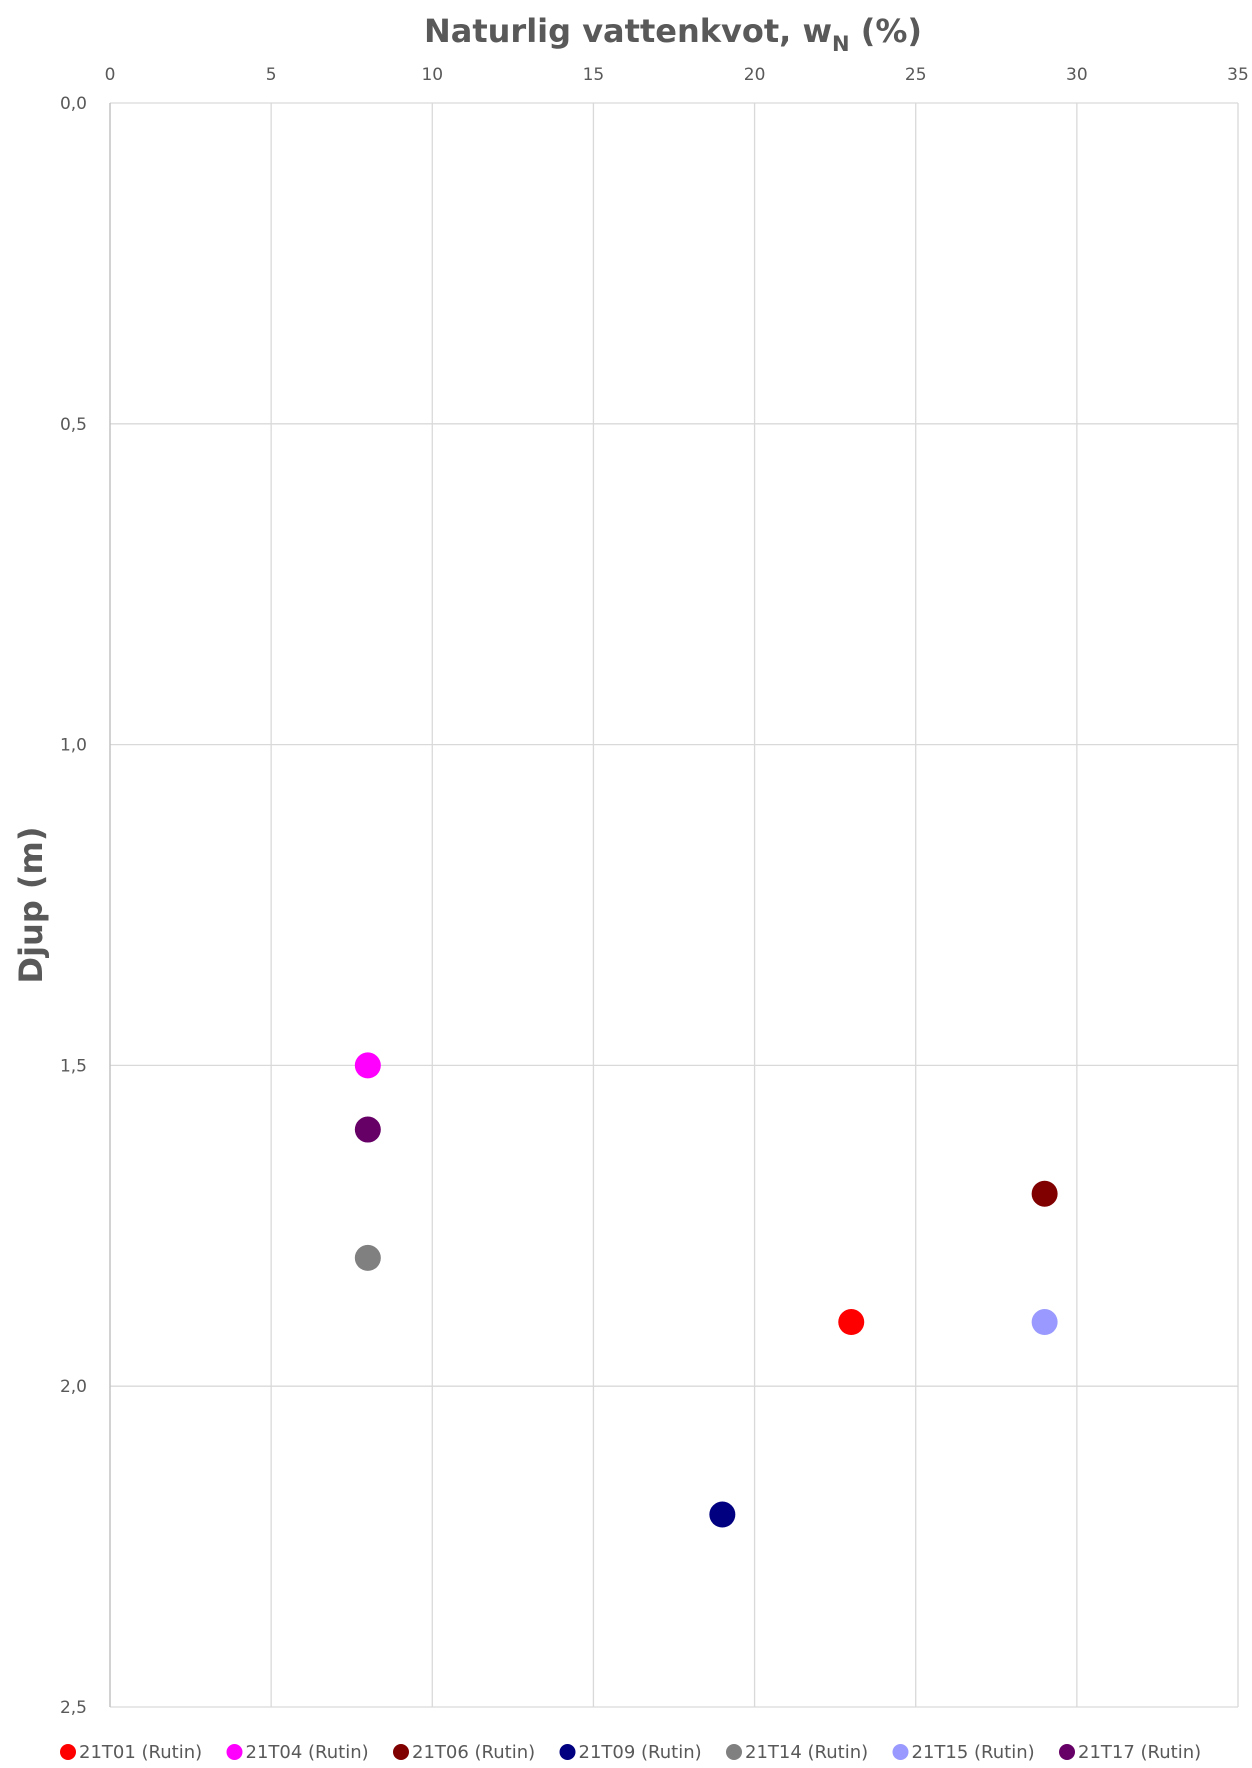 The height and width of the screenshot is (1768, 1252). What do you see at coordinates (886, 31) in the screenshot?
I see `chart-title-suffix: (%)` at bounding box center [886, 31].